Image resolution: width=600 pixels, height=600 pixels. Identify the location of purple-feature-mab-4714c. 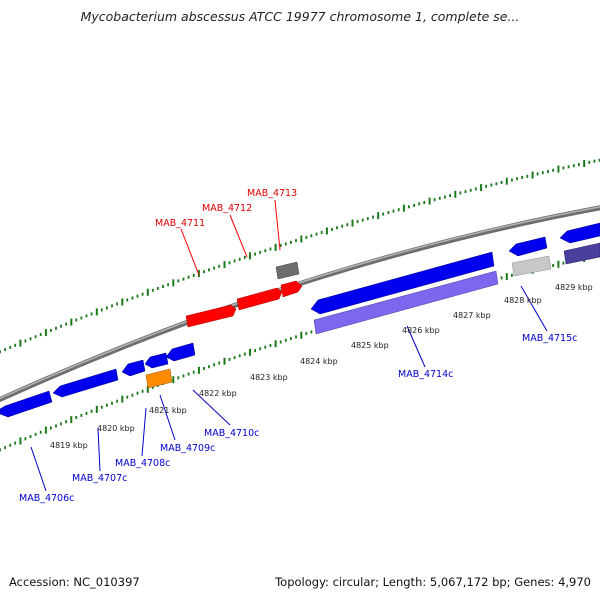
(406, 302).